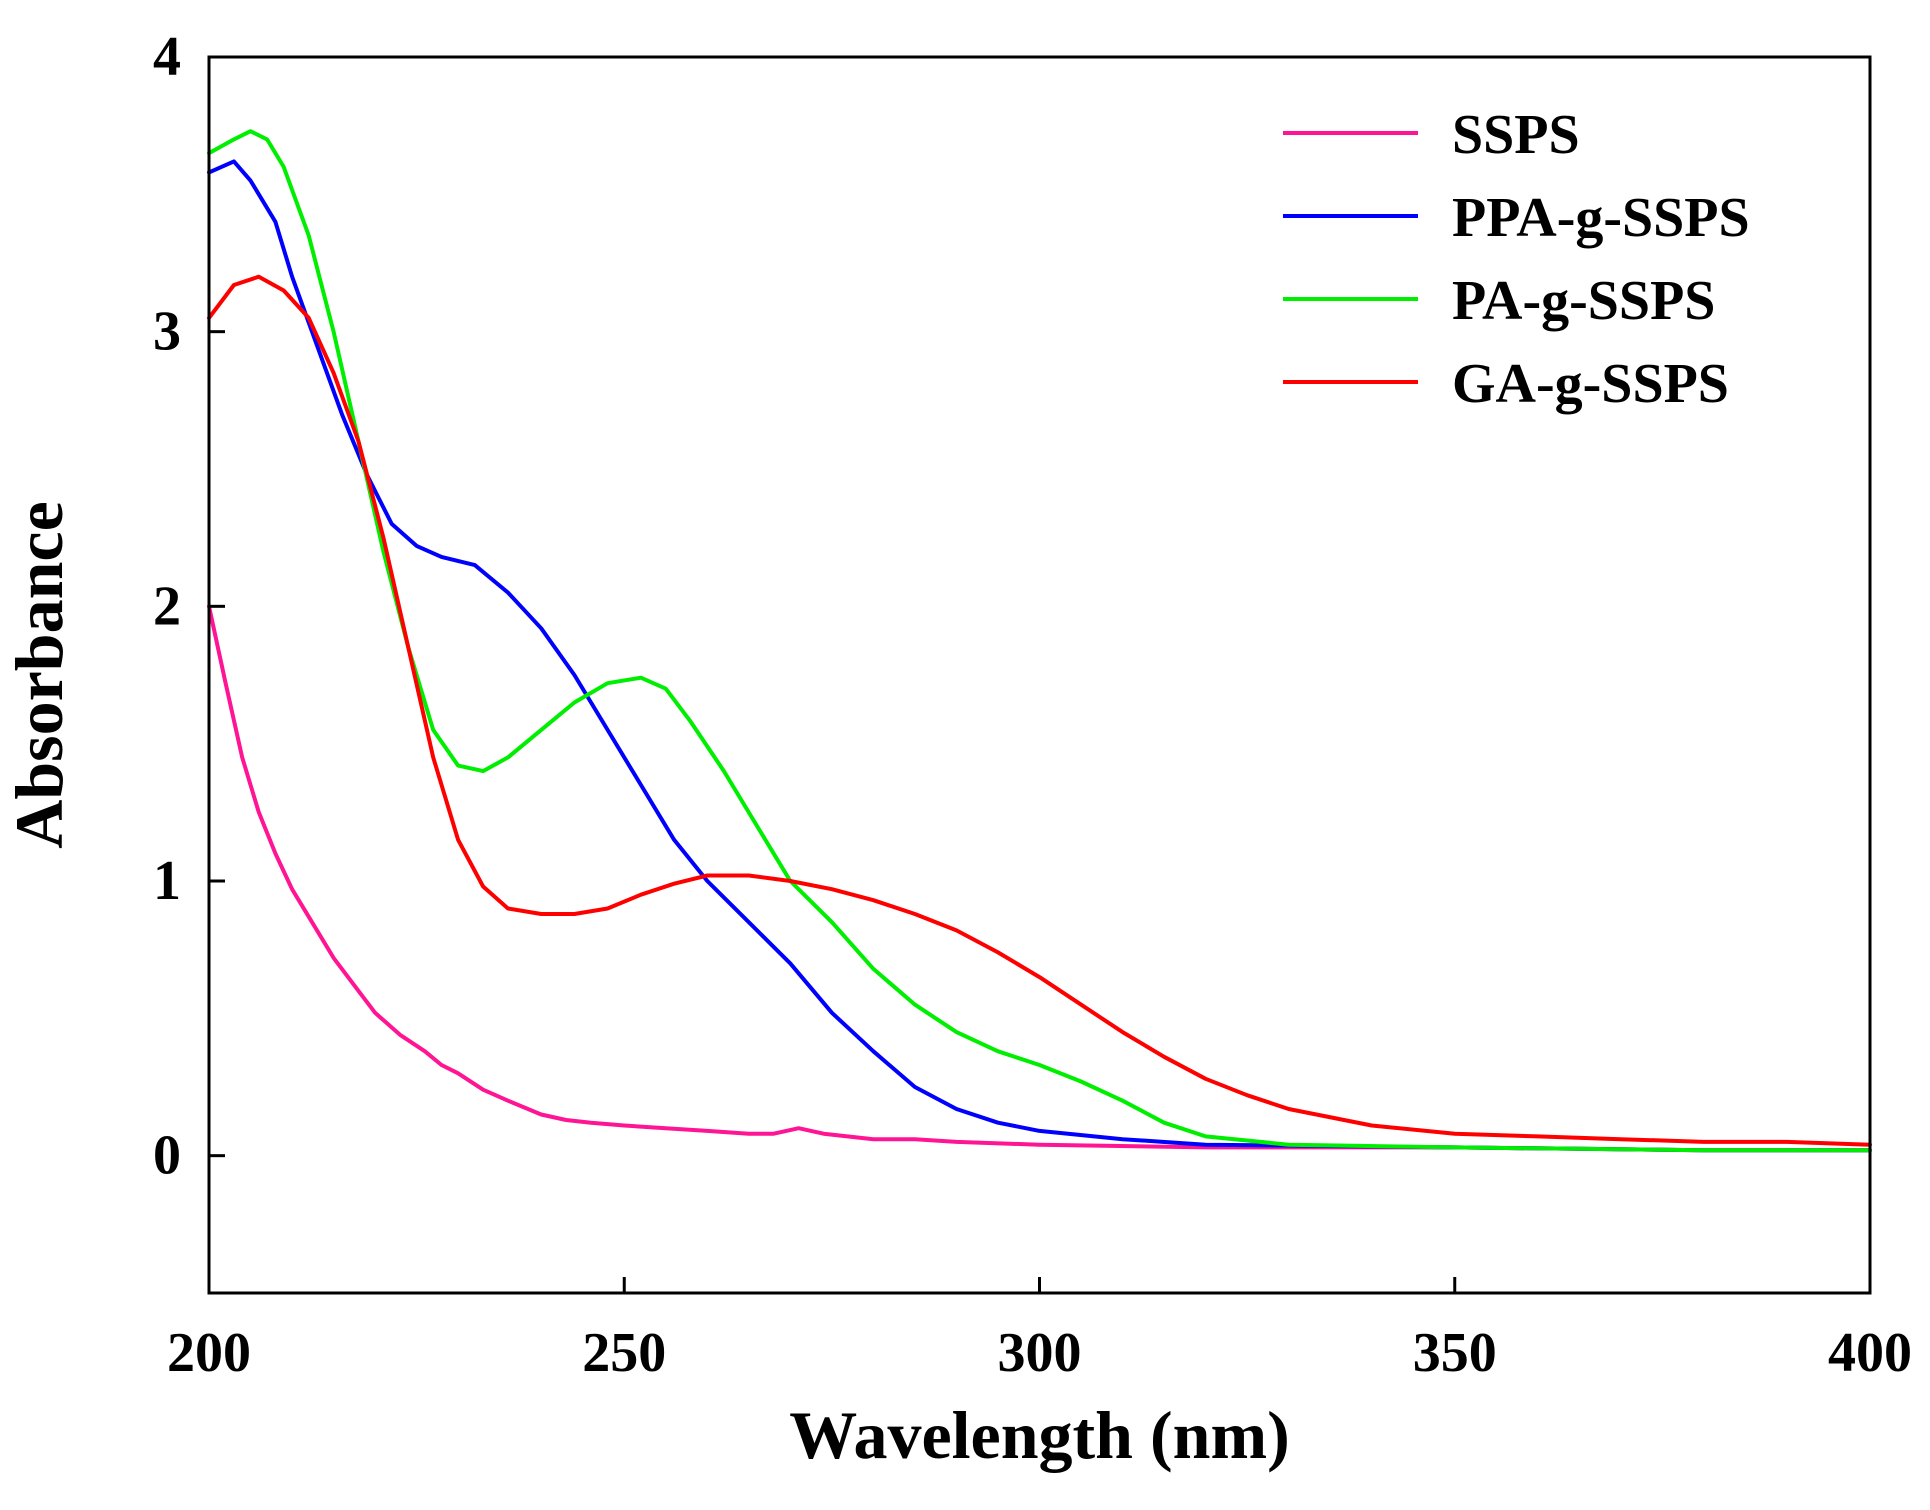  Describe the element at coordinates (167, 1156) in the screenshot. I see `y-tick-label: 0` at that location.